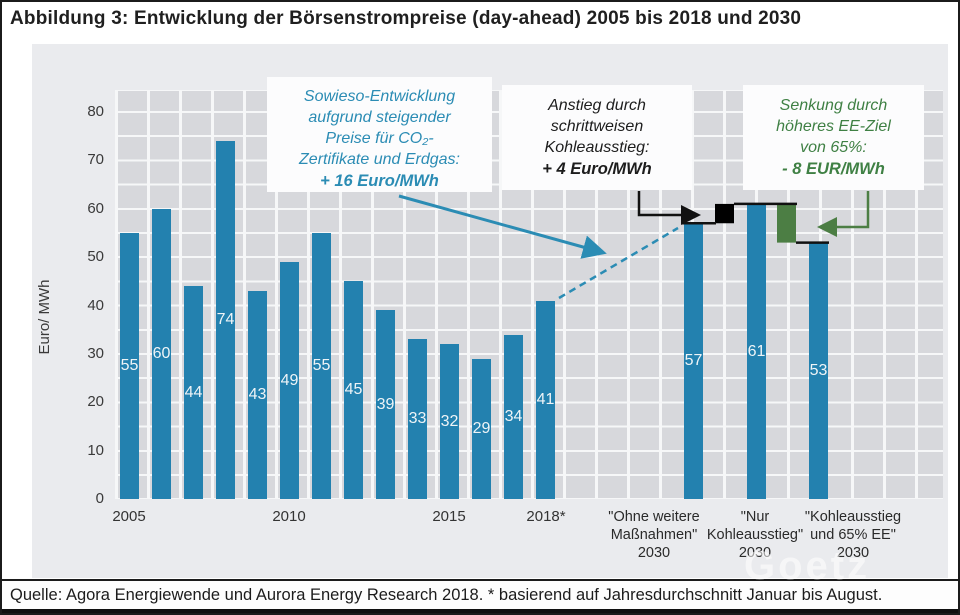 This screenshot has height=615, width=960. I want to click on bar-2008: 74, so click(225, 320).